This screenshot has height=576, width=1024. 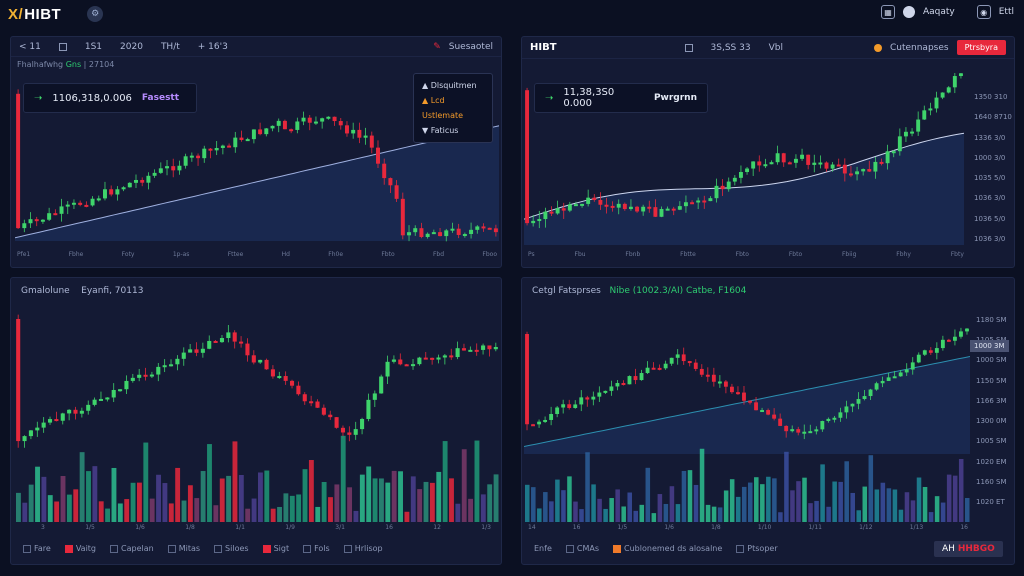 What do you see at coordinates (981, 47) in the screenshot?
I see `primary-action-button: Ptrsbyra` at bounding box center [981, 47].